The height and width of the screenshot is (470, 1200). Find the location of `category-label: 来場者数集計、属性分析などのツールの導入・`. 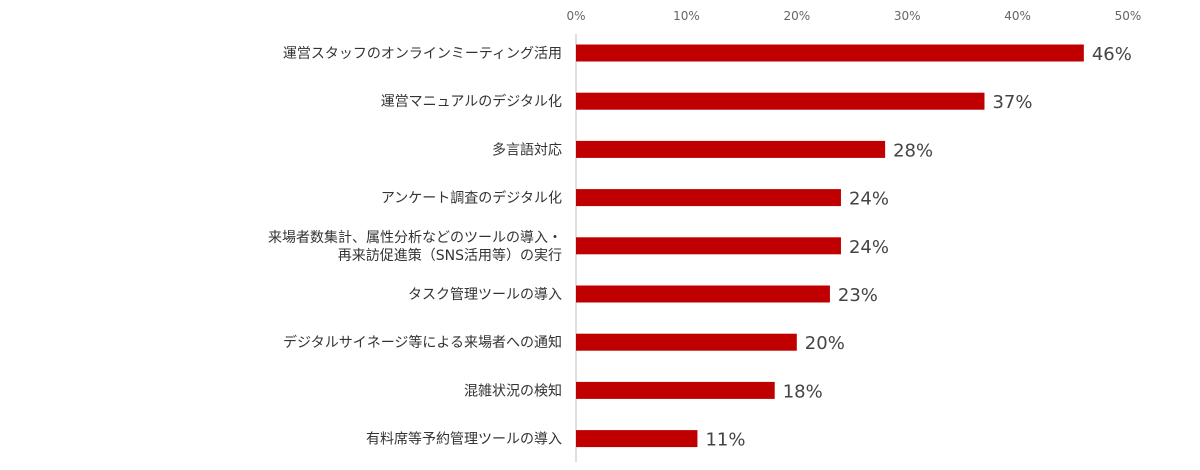

category-label: 来場者数集計、属性分析などのツールの導入・ is located at coordinates (415, 237).